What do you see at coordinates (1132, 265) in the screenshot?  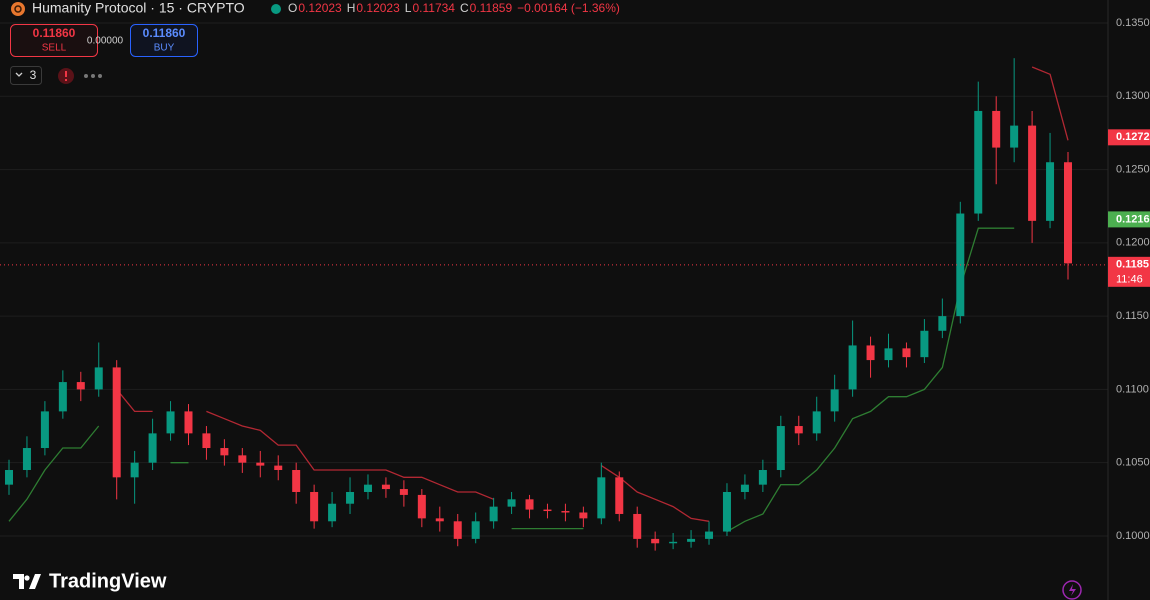 I see `price-label: 0.1185` at bounding box center [1132, 265].